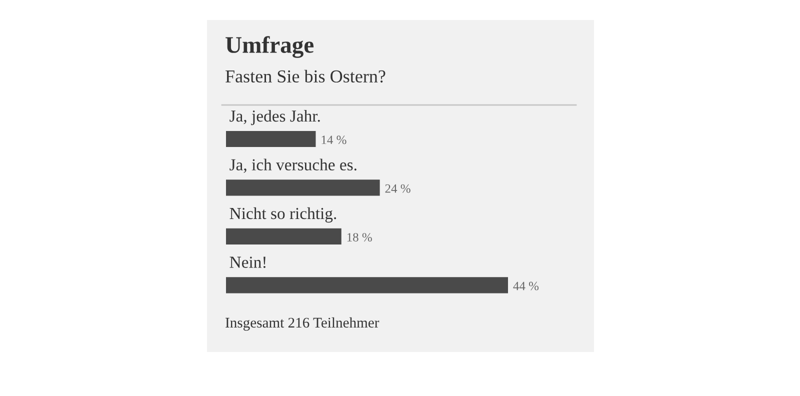  What do you see at coordinates (303, 324) in the screenshot?
I see `text: Insgesamt 216 Teilnehmer` at bounding box center [303, 324].